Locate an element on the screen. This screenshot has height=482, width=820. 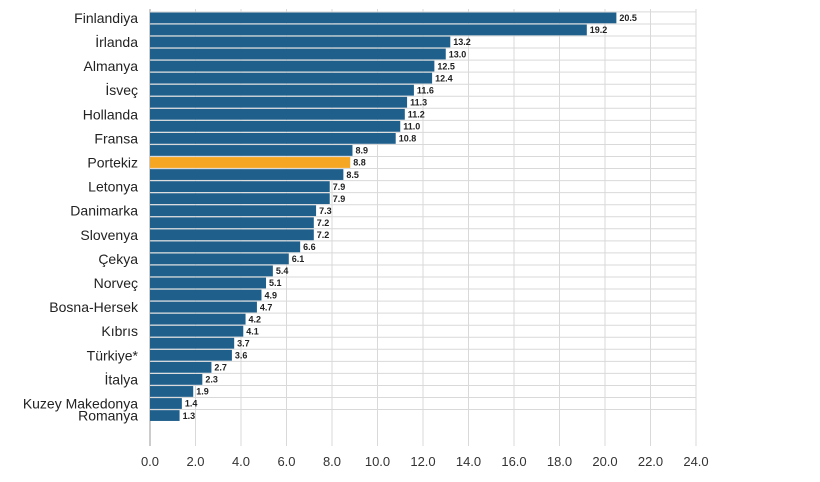
value-label: 5.1 is located at coordinates (275, 283).